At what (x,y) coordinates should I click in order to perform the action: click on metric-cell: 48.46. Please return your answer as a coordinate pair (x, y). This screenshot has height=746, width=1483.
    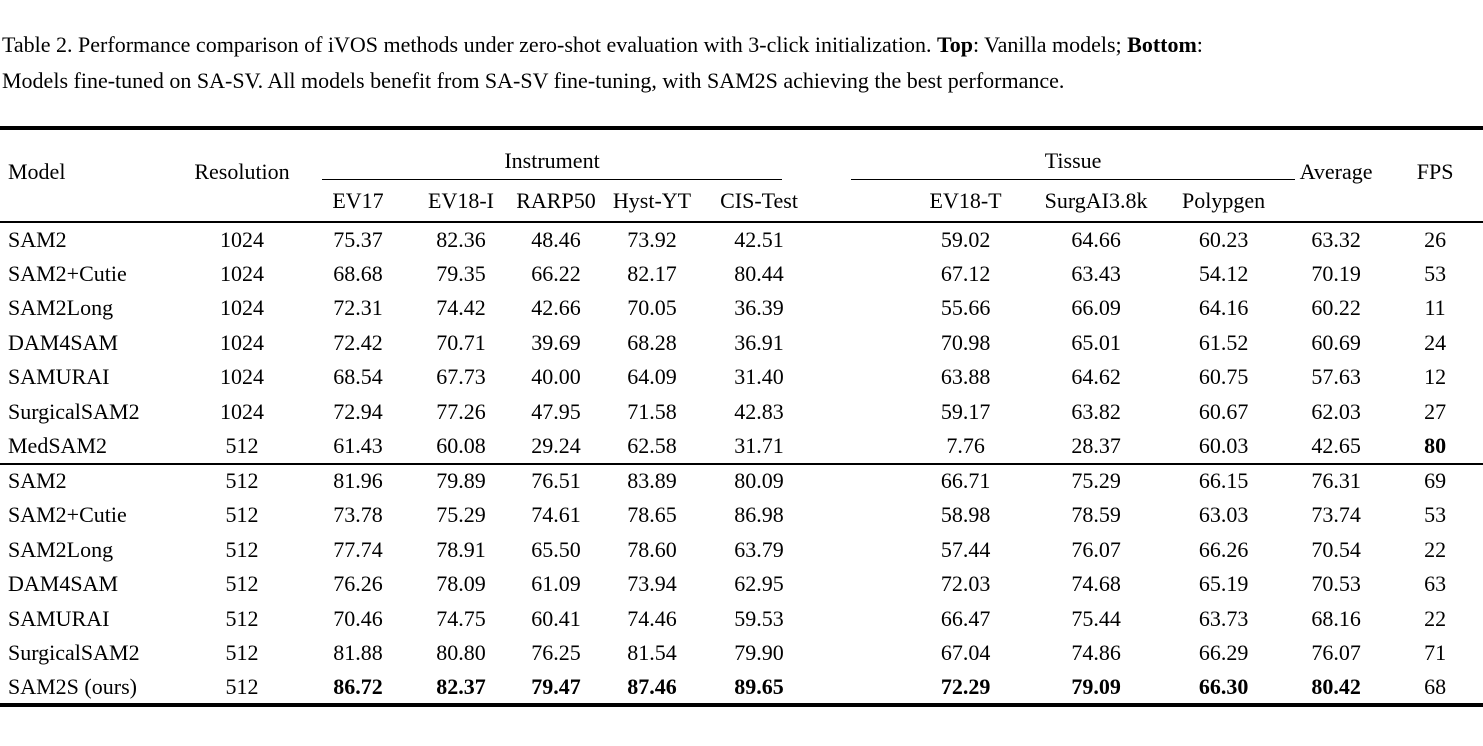
    Looking at the image, I should click on (556, 239).